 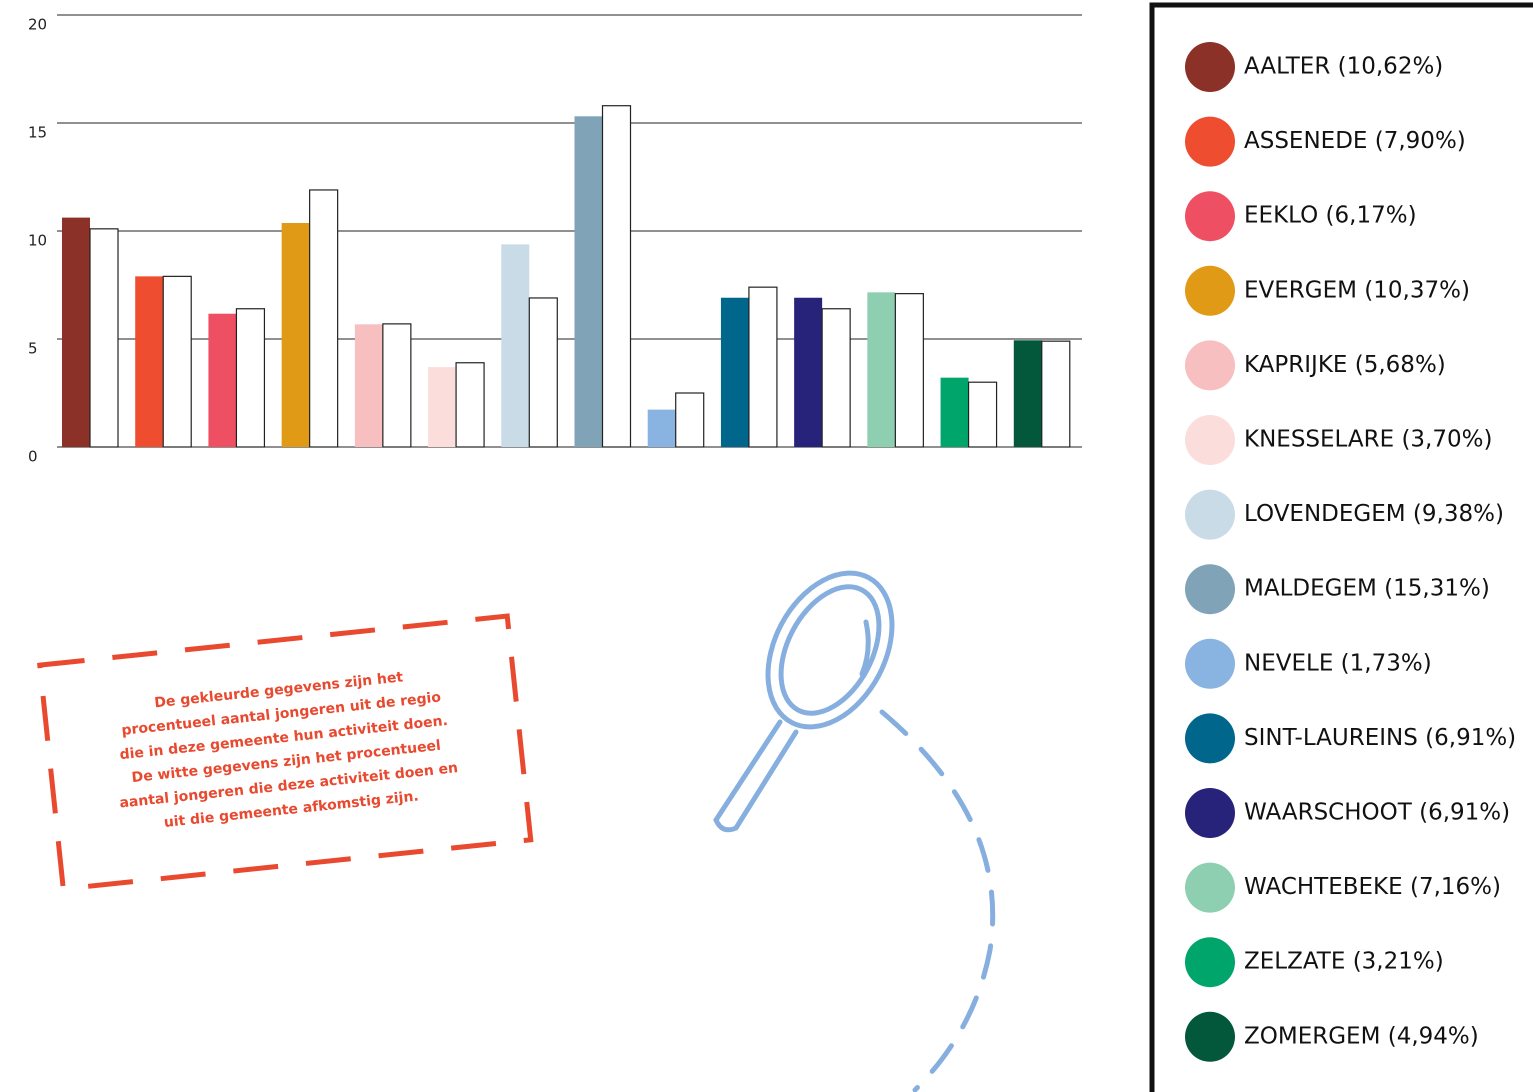 What do you see at coordinates (33, 457) in the screenshot?
I see `y-tick-label: 0` at bounding box center [33, 457].